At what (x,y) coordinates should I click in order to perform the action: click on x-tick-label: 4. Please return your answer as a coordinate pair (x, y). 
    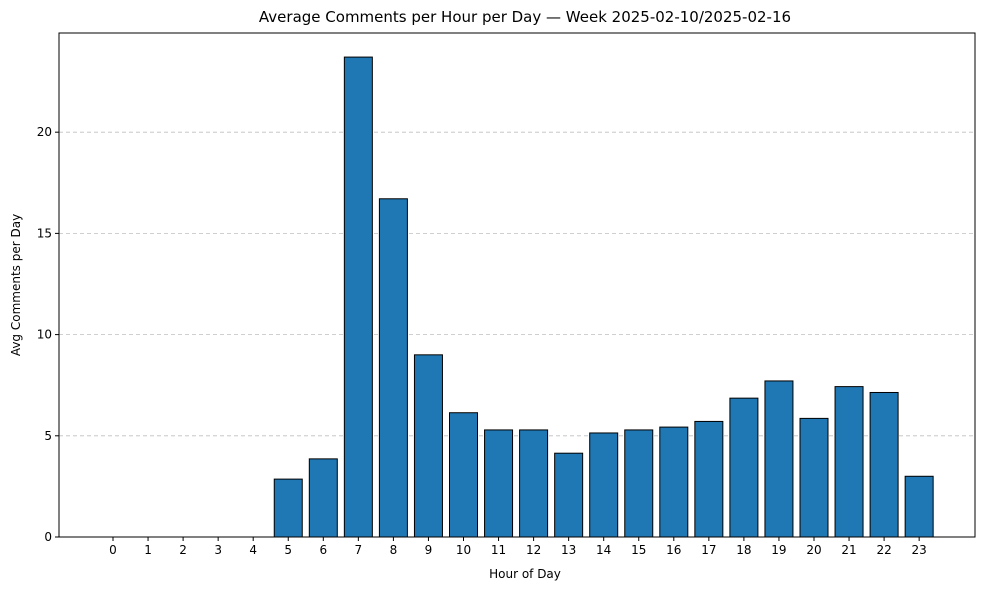
    Looking at the image, I should click on (253, 550).